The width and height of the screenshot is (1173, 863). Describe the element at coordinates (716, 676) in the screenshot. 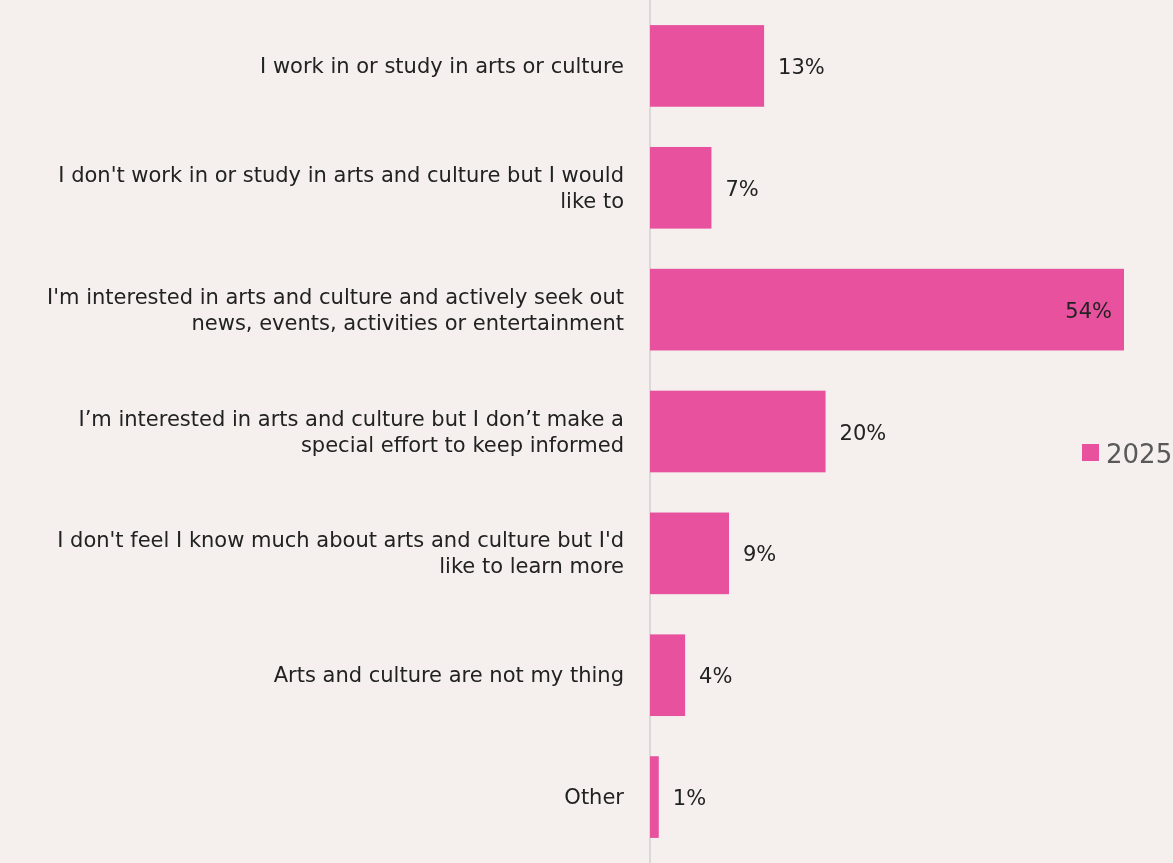

I see `data-label: 4%` at that location.